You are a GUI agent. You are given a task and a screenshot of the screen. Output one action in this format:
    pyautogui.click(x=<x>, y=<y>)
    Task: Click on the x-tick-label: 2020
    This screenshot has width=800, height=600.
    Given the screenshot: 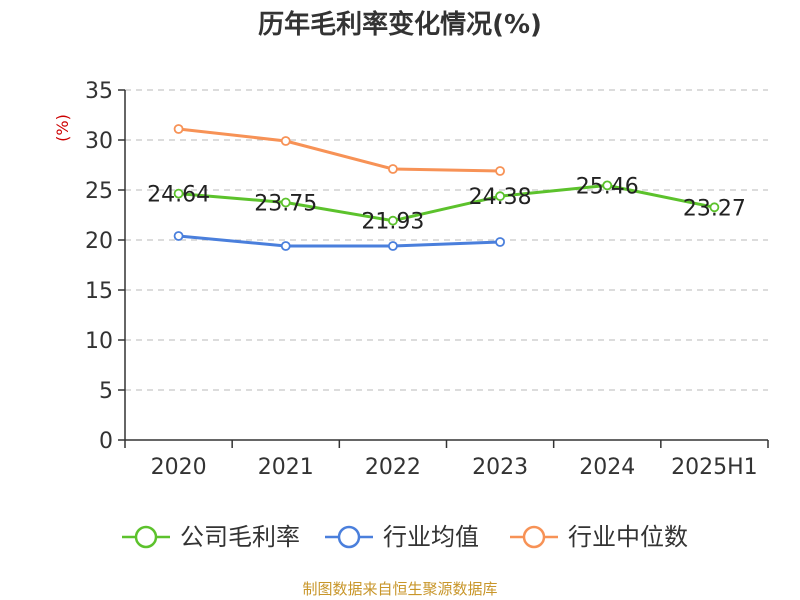 What is the action you would take?
    pyautogui.click(x=179, y=467)
    